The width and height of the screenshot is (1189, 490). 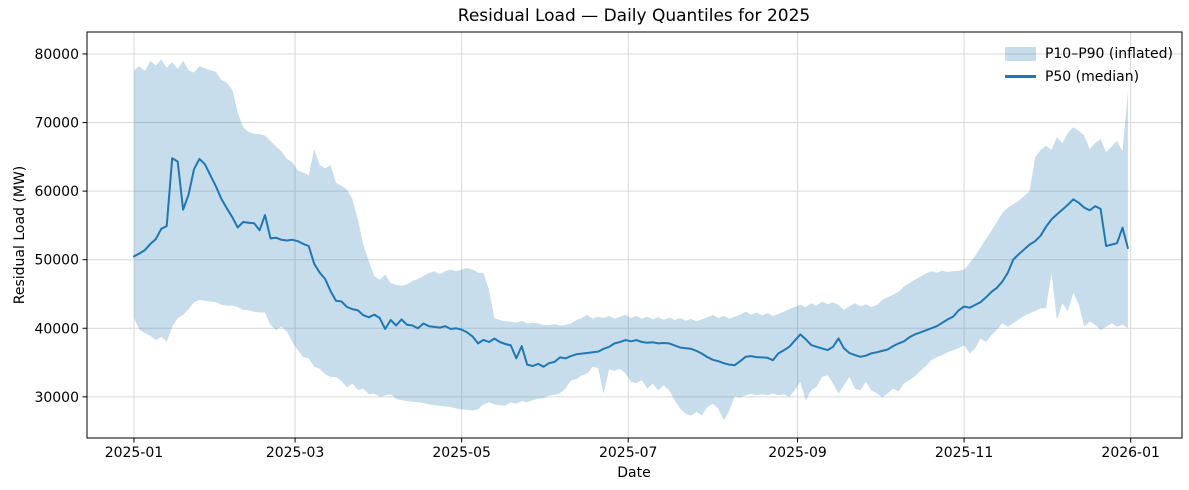 I want to click on y-tick-label: 80000, so click(x=56, y=55).